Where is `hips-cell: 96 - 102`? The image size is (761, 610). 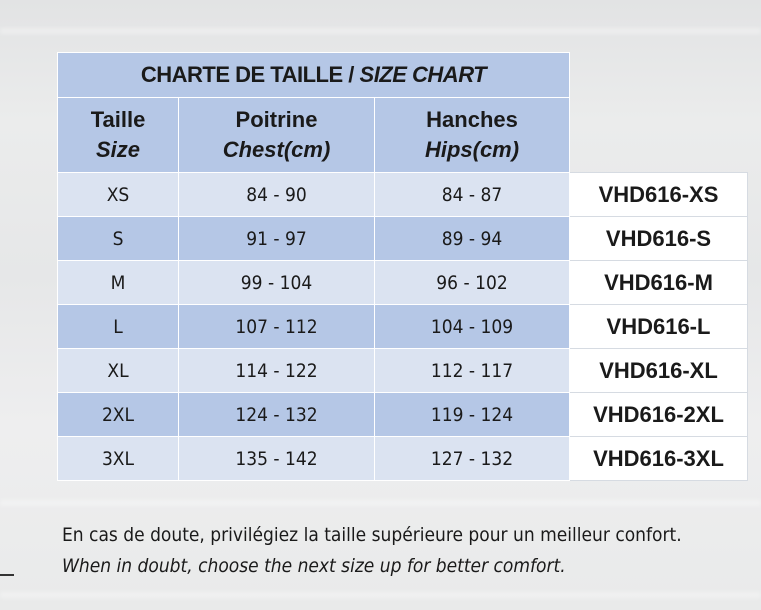 hips-cell: 96 - 102 is located at coordinates (472, 282).